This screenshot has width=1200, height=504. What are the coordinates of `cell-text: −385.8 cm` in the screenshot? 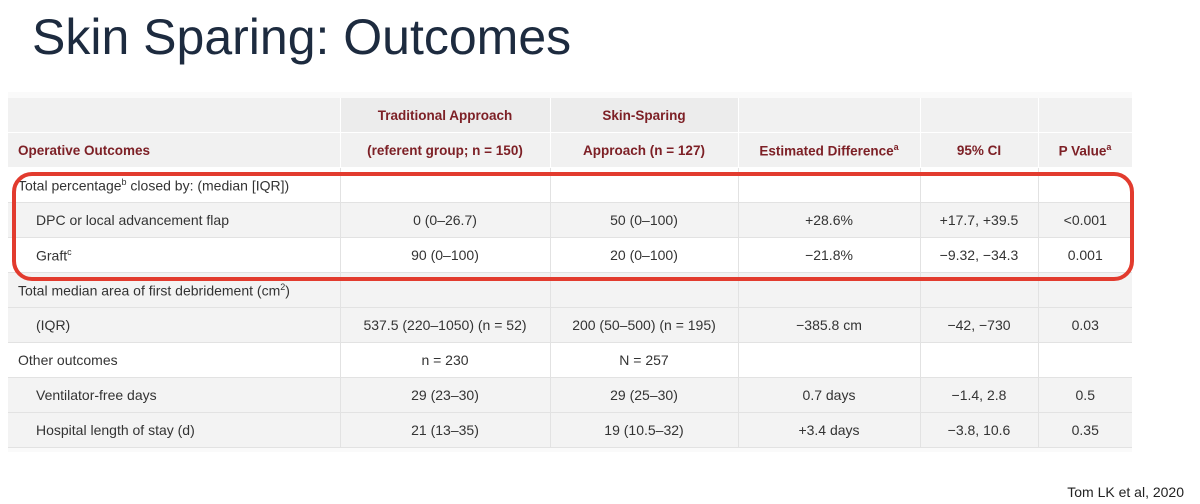 It's located at (829, 325).